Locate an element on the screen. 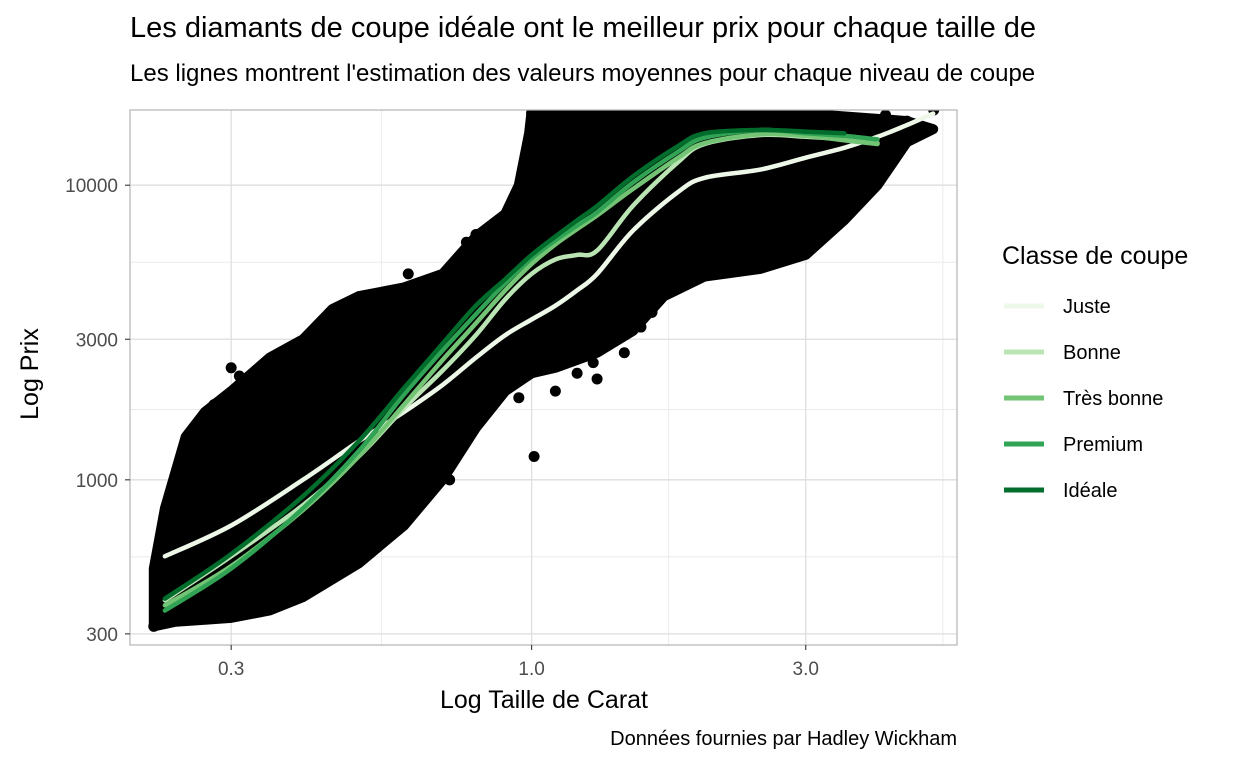 Image resolution: width=1248 pixels, height=768 pixels. legend-label-2: Bonne is located at coordinates (1092, 353).